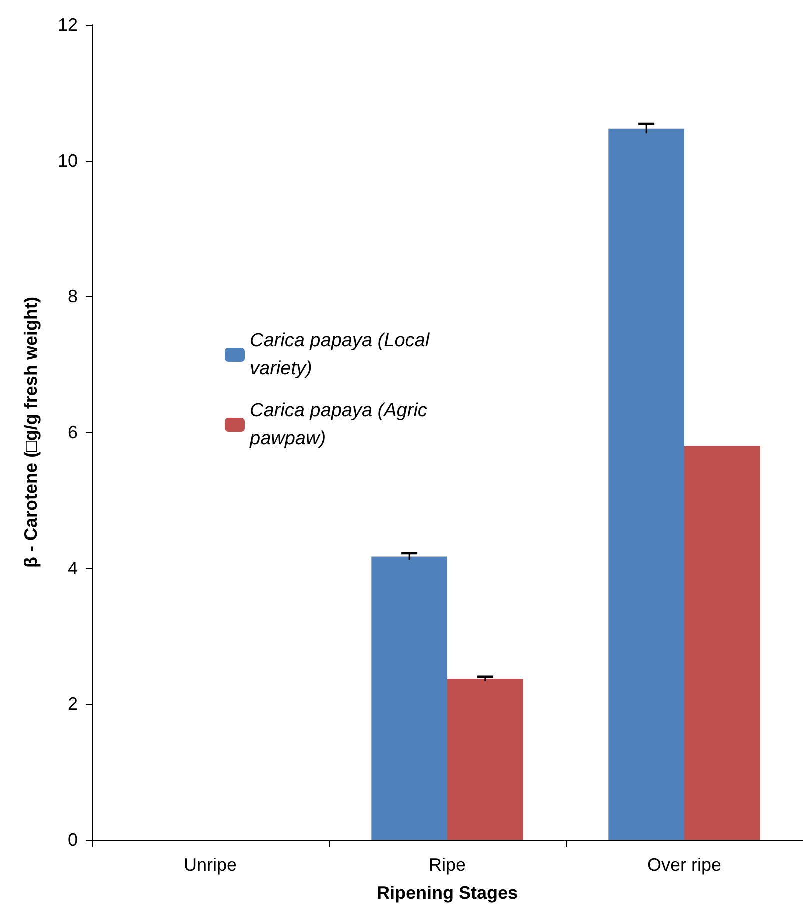 This screenshot has height=917, width=803. I want to click on x-tick-label: Over ripe, so click(684, 865).